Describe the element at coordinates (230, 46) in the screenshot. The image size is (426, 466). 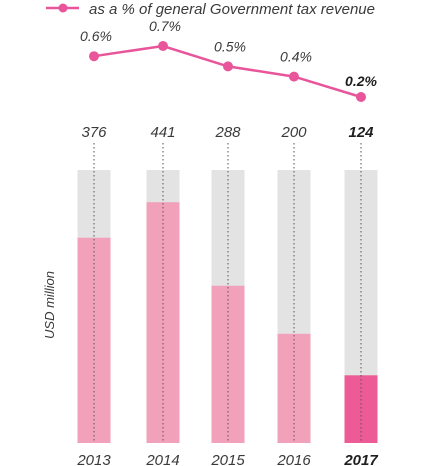
I see `line-value-label: 0.5%` at that location.